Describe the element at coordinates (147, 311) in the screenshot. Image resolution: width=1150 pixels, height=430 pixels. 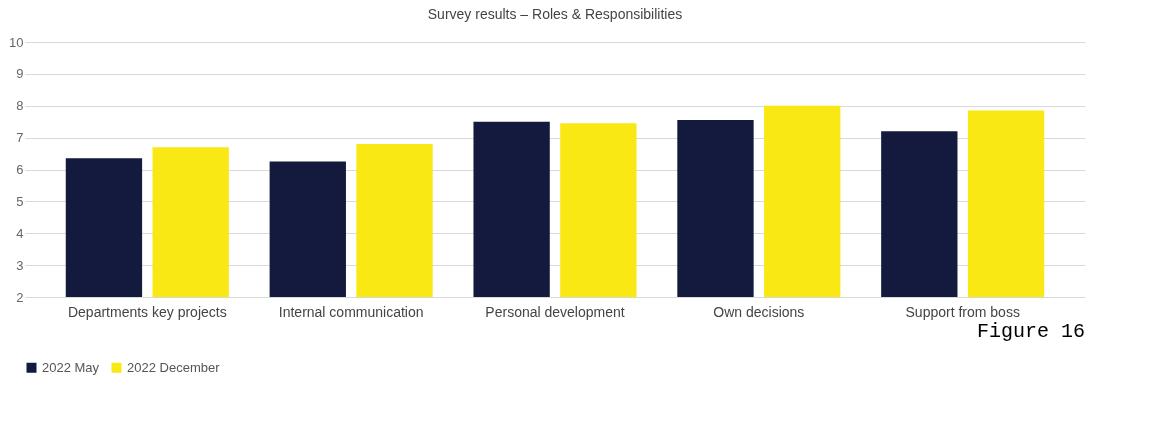
I see `x-tick-label: Departments key projects` at that location.